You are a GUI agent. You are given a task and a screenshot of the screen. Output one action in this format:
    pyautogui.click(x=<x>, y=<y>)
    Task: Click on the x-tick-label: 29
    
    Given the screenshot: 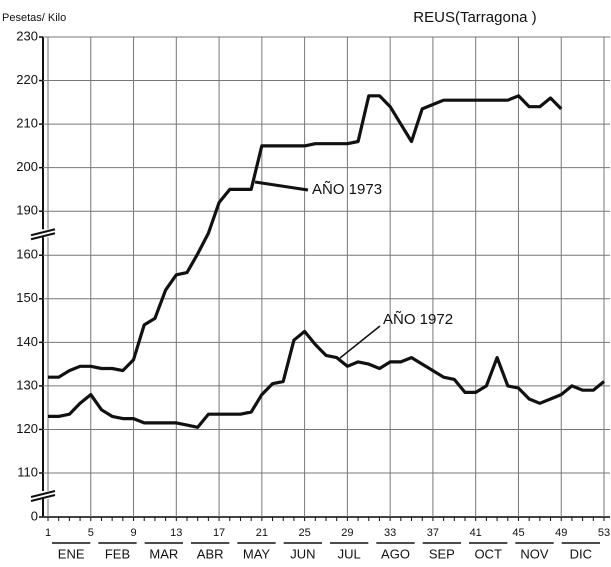 What is the action you would take?
    pyautogui.click(x=347, y=533)
    